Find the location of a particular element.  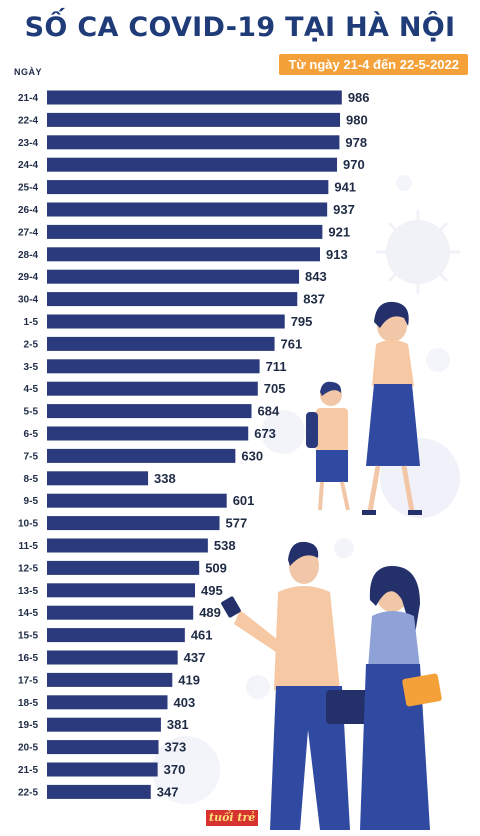

value-label: 761 is located at coordinates (292, 343).